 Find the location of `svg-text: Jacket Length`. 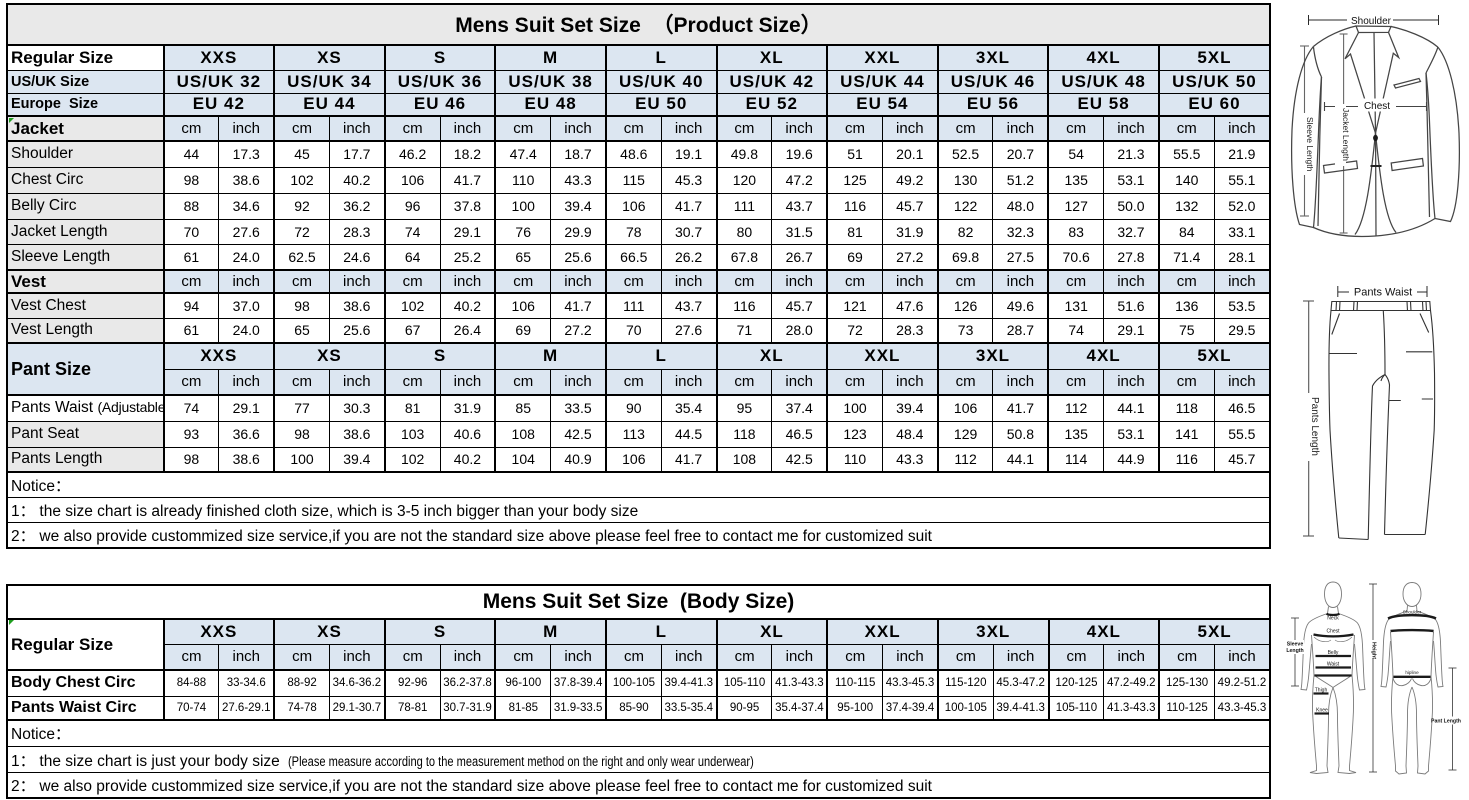

svg-text: Jacket Length is located at coordinates (1346, 134).